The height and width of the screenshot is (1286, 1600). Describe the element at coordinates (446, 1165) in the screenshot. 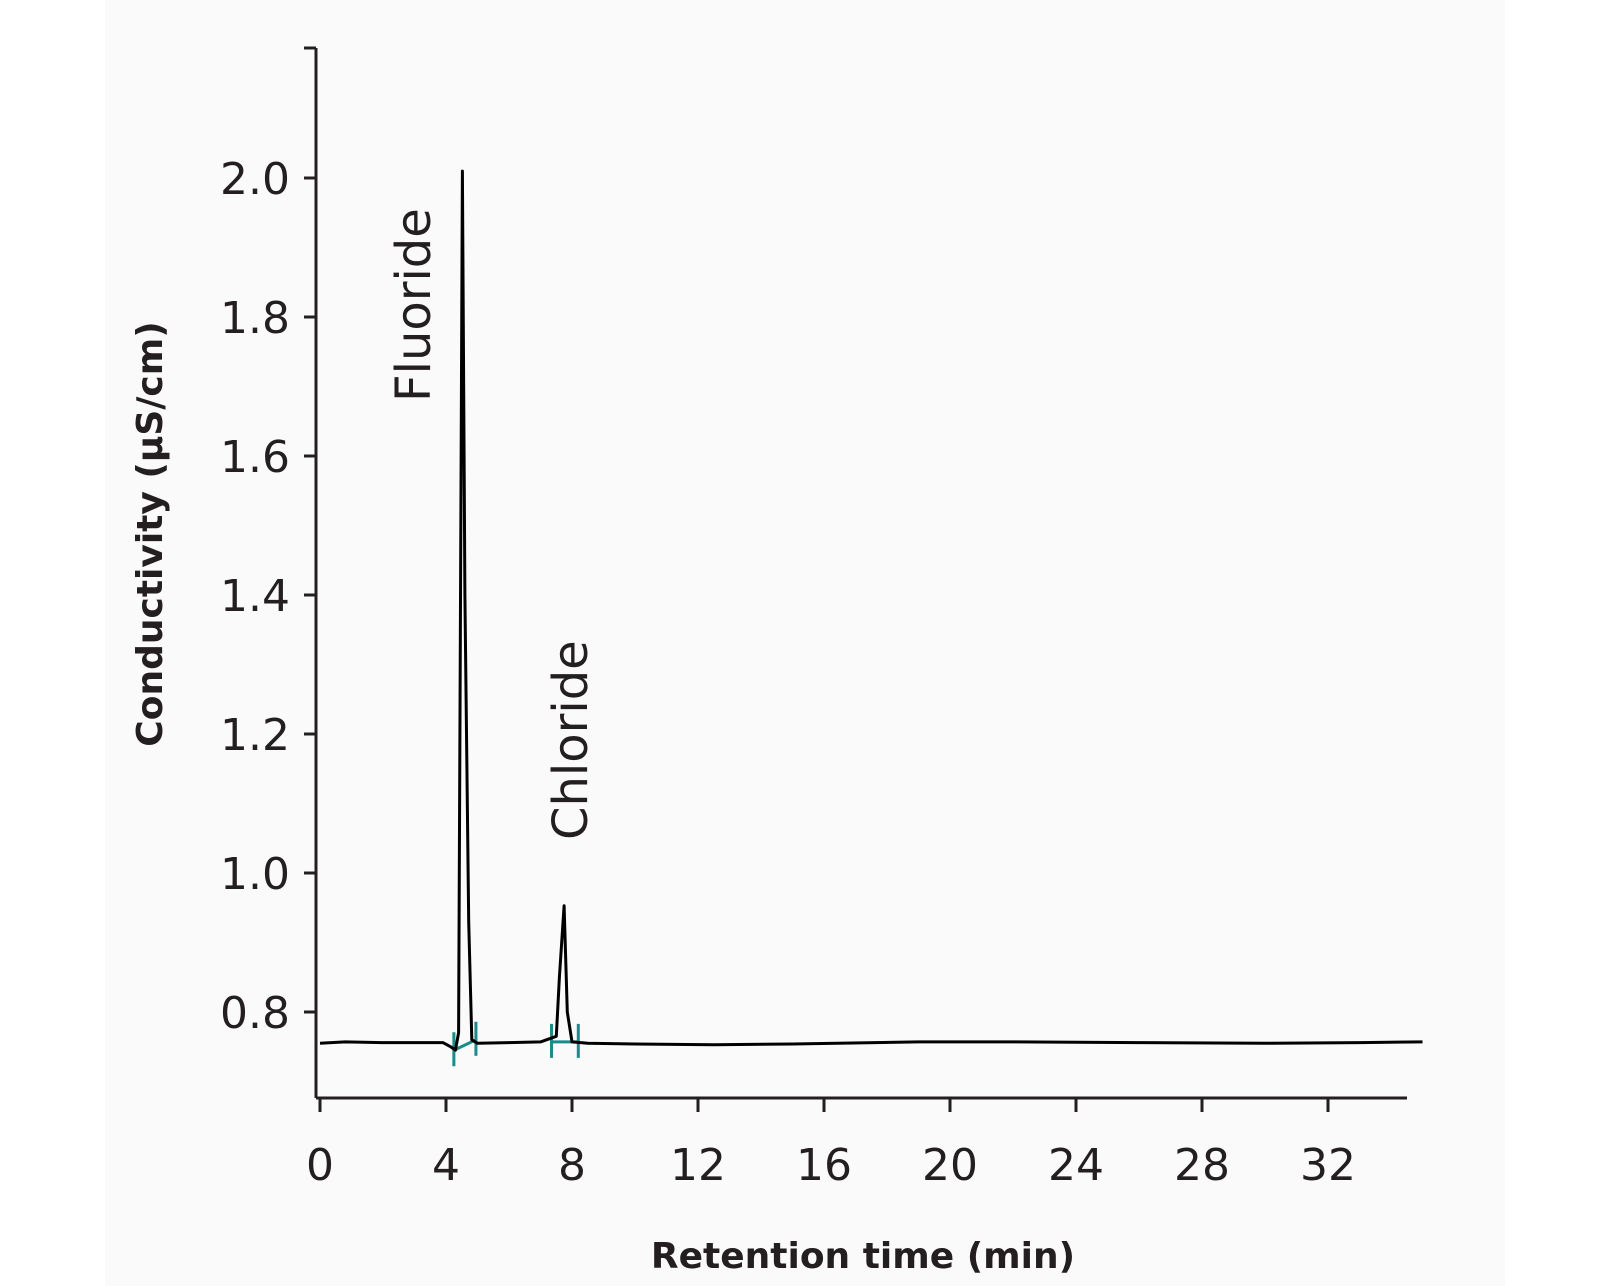

I see `x-tick-label: 4` at that location.